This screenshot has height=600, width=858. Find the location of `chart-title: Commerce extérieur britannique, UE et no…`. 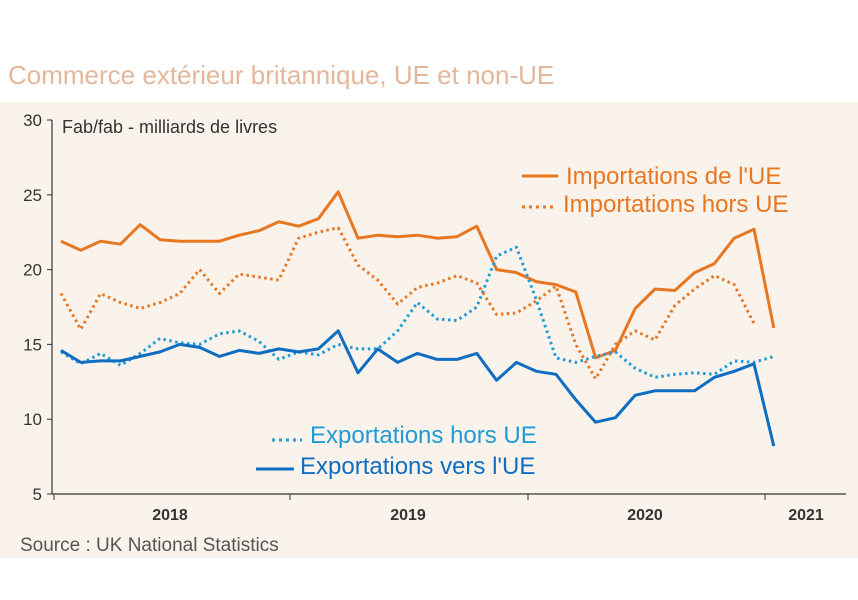

chart-title: Commerce extérieur britannique, UE et no… is located at coordinates (281, 75).